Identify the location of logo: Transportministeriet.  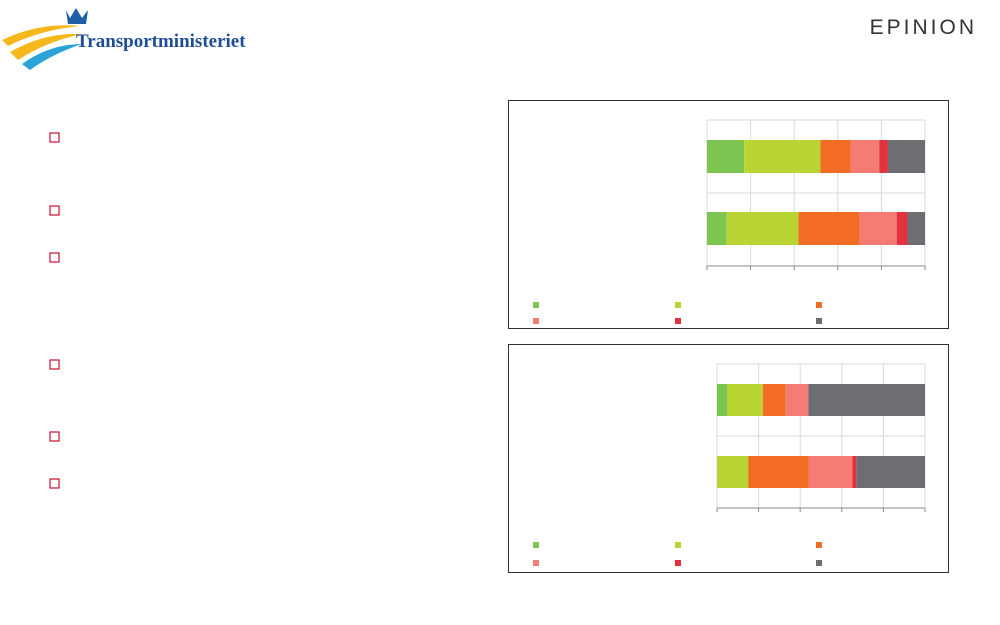
(124, 39).